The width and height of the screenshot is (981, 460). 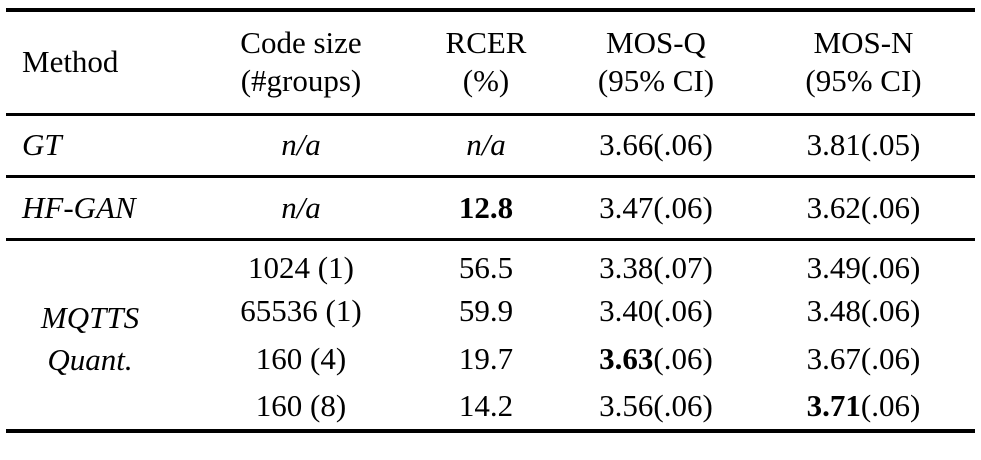 I want to click on table-row-hf-gan: HF-GAN n/a 12.8 3.47(.06) 3.62(.06), so click(x=490, y=207).